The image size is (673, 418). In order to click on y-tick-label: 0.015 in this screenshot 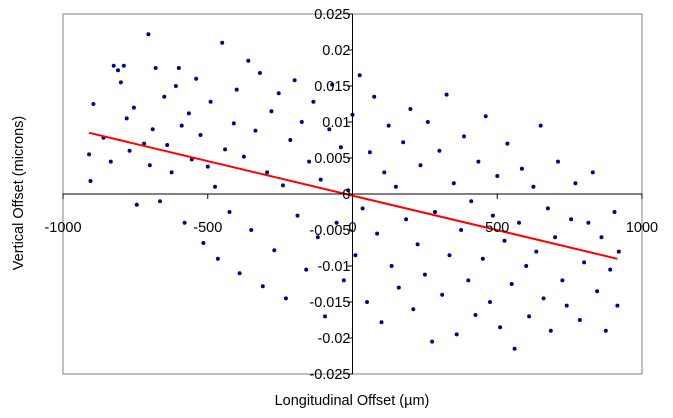, I will do `click(332, 87)`.